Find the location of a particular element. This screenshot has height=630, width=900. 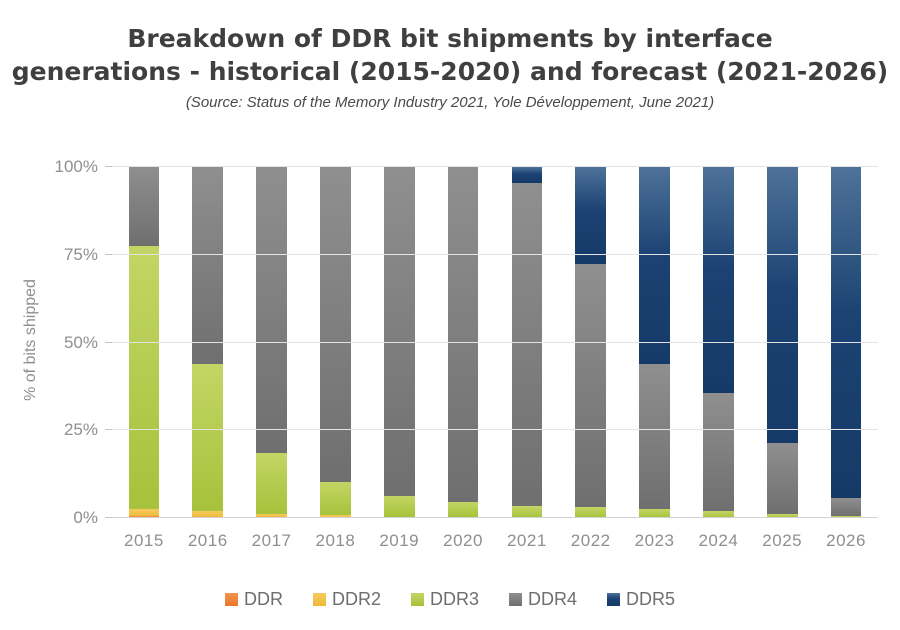

bar-2015 is located at coordinates (144, 342).